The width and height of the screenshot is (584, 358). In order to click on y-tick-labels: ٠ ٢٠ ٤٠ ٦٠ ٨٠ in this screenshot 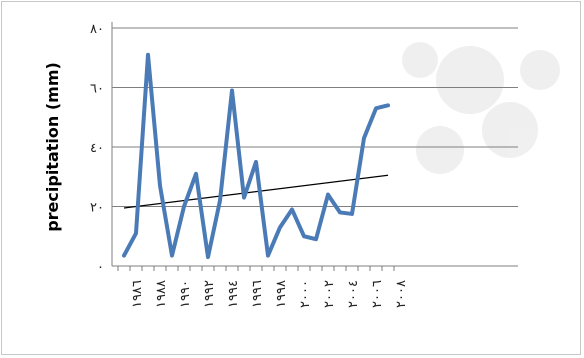, I will do `click(97, 148)`.